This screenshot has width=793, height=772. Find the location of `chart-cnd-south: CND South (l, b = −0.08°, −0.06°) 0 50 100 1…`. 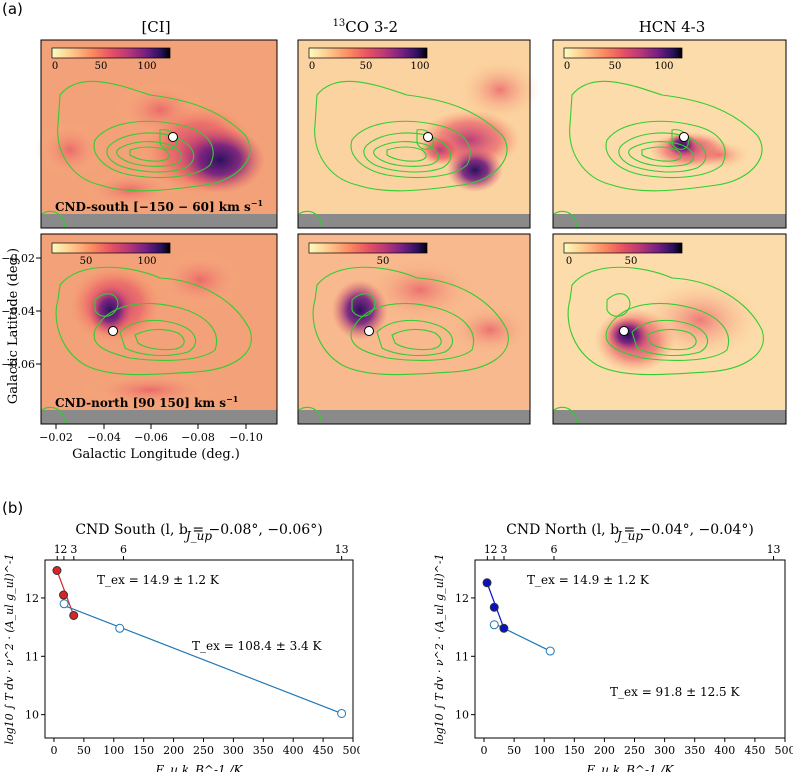

chart-cnd-south: CND South (l, b = −0.08°, −0.06°) 0 50 100 1… is located at coordinates (182, 647).